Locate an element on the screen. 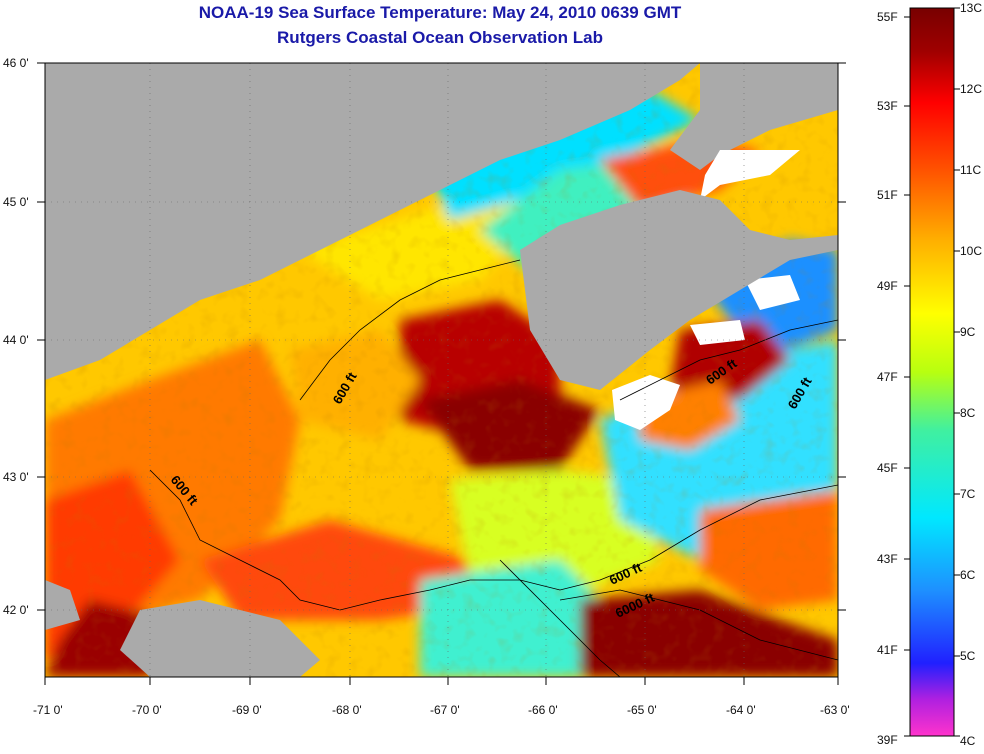  colorbar-f-label: 41F is located at coordinates (887, 650).